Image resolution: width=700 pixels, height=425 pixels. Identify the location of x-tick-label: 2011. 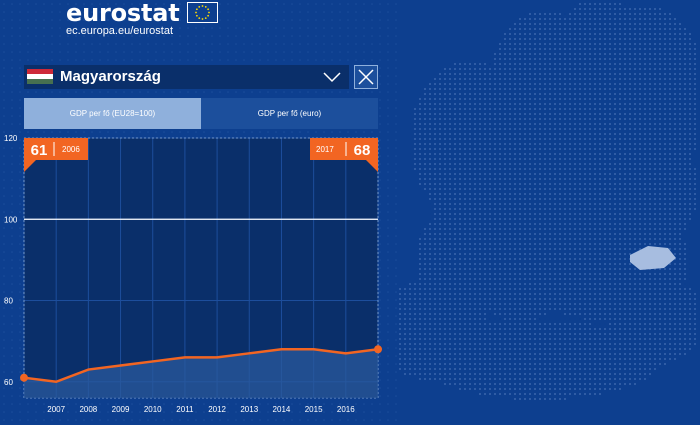
(185, 409).